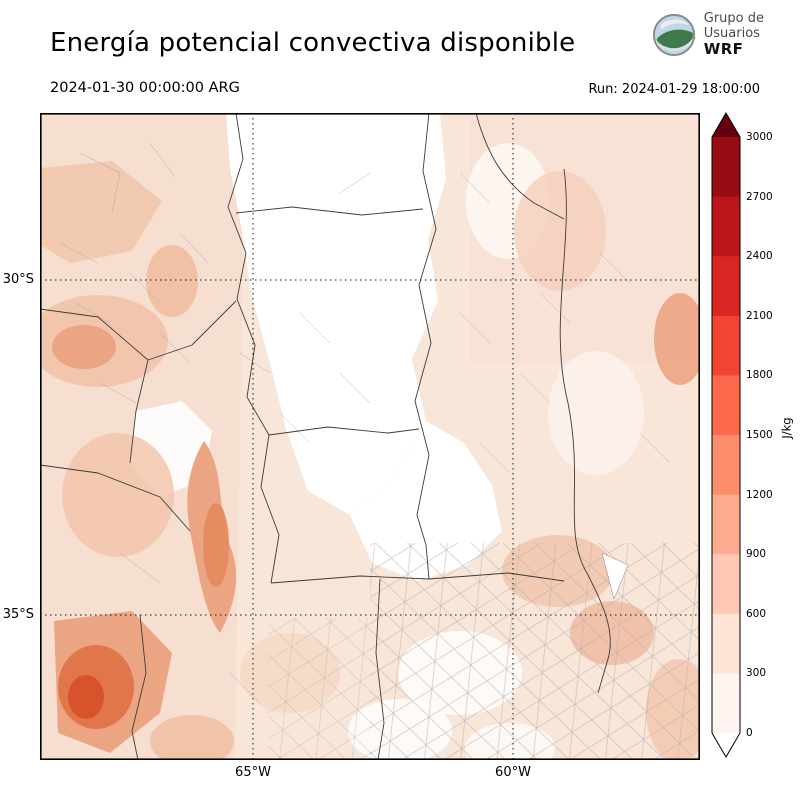 The image size is (800, 800). I want to click on wrf-logo: Grupo de Usuarios WRF, so click(707, 35).